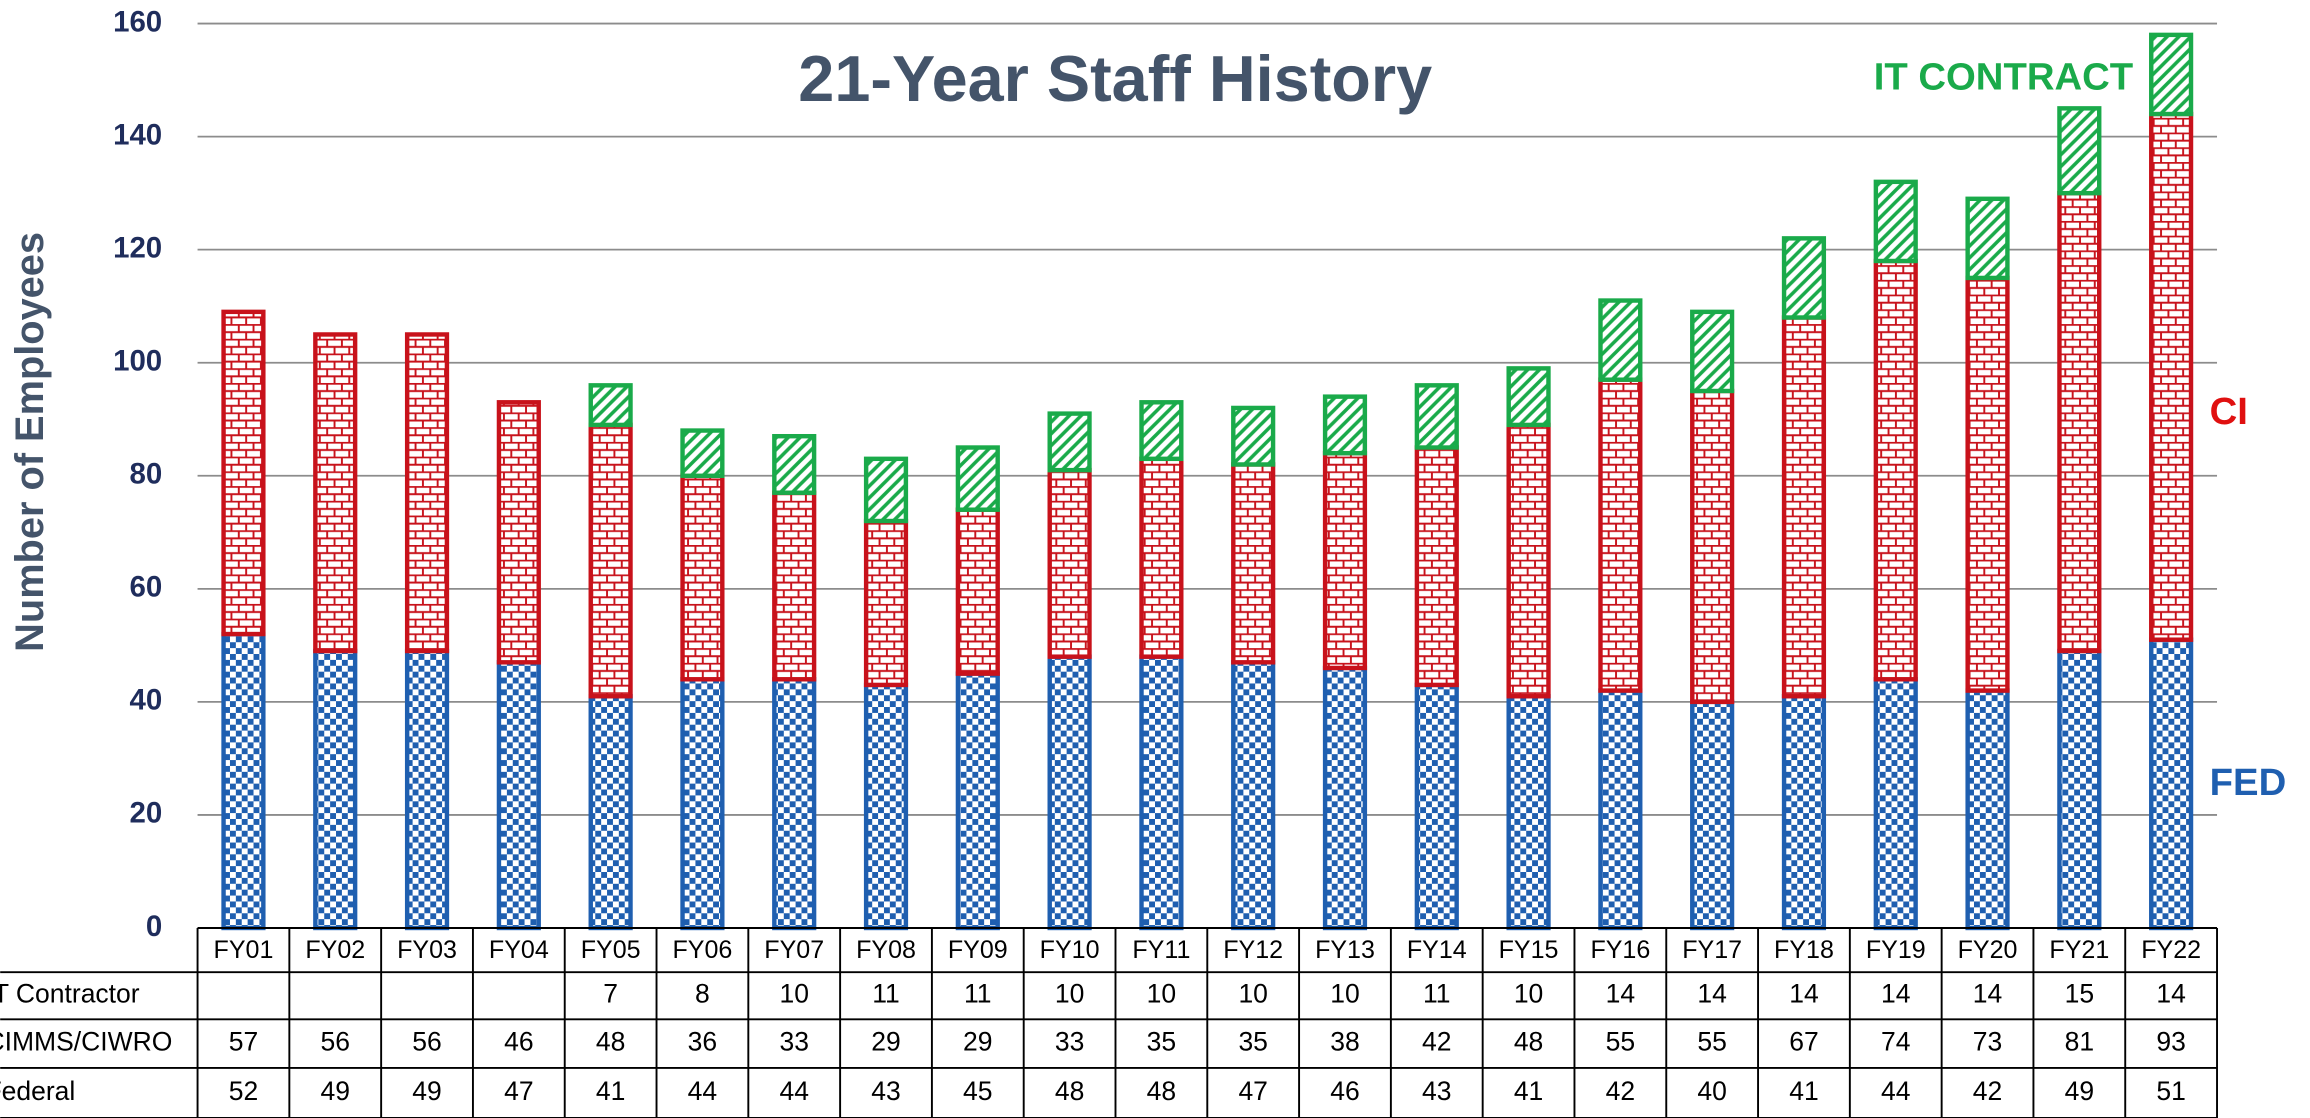  Describe the element at coordinates (2170, 1042) in the screenshot. I see `table-value: 93` at that location.